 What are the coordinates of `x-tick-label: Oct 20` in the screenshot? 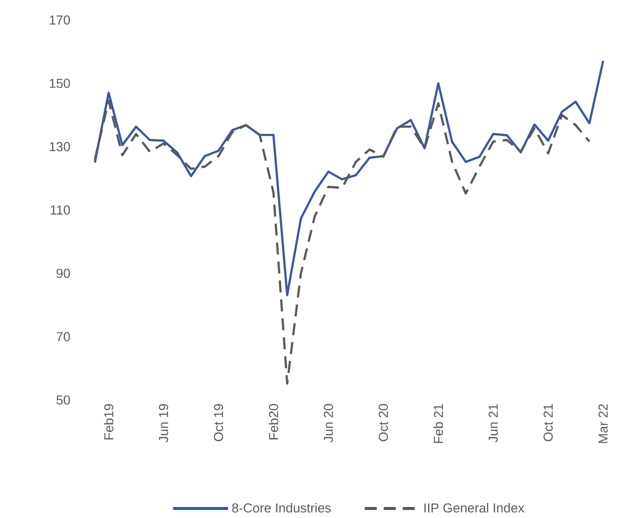 It's located at (383, 423).